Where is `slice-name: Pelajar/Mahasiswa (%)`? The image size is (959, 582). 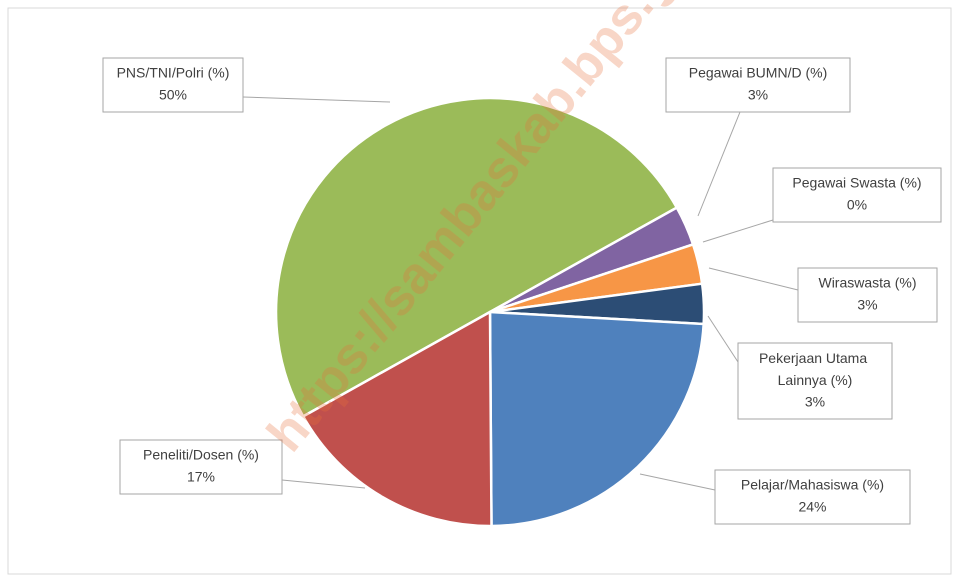
slice-name: Pelajar/Mahasiswa (%) is located at coordinates (812, 485).